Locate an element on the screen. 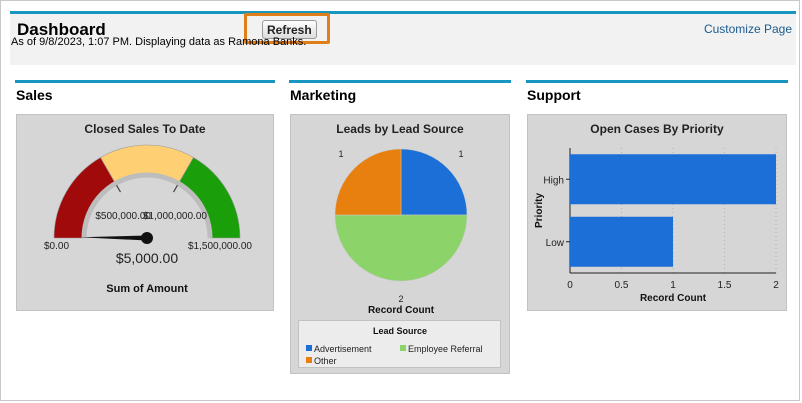 This screenshot has width=802, height=403. bar-xtick: 1 is located at coordinates (673, 285).